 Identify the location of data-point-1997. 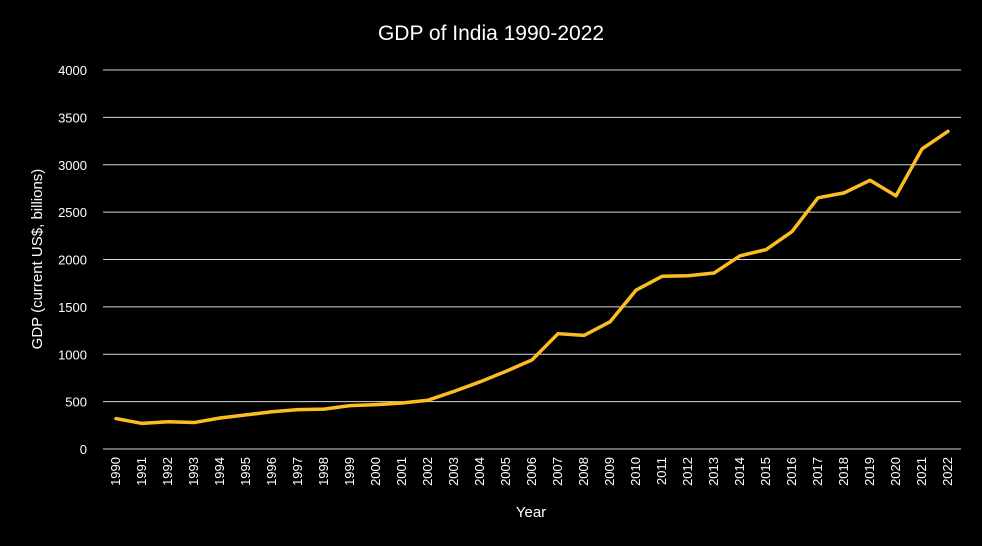
(298, 410).